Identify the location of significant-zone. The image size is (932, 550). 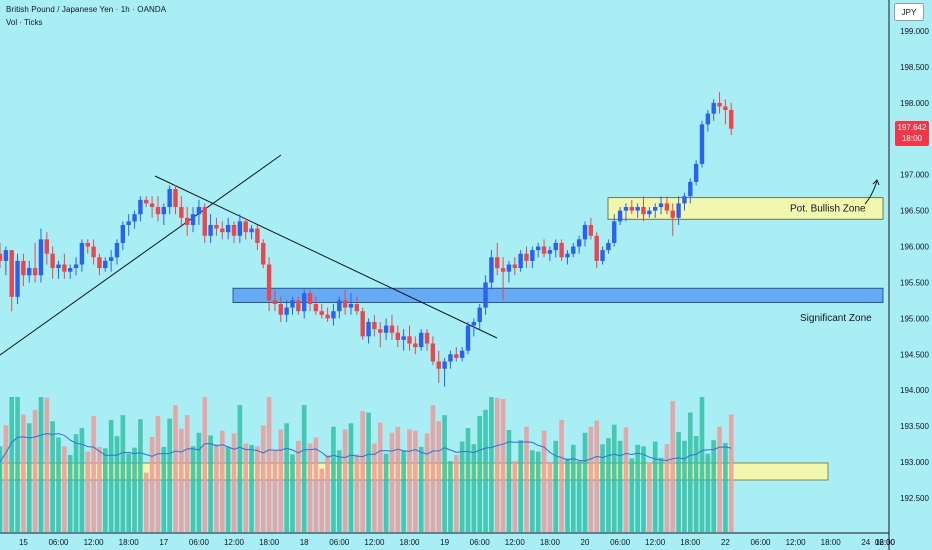
(558, 295).